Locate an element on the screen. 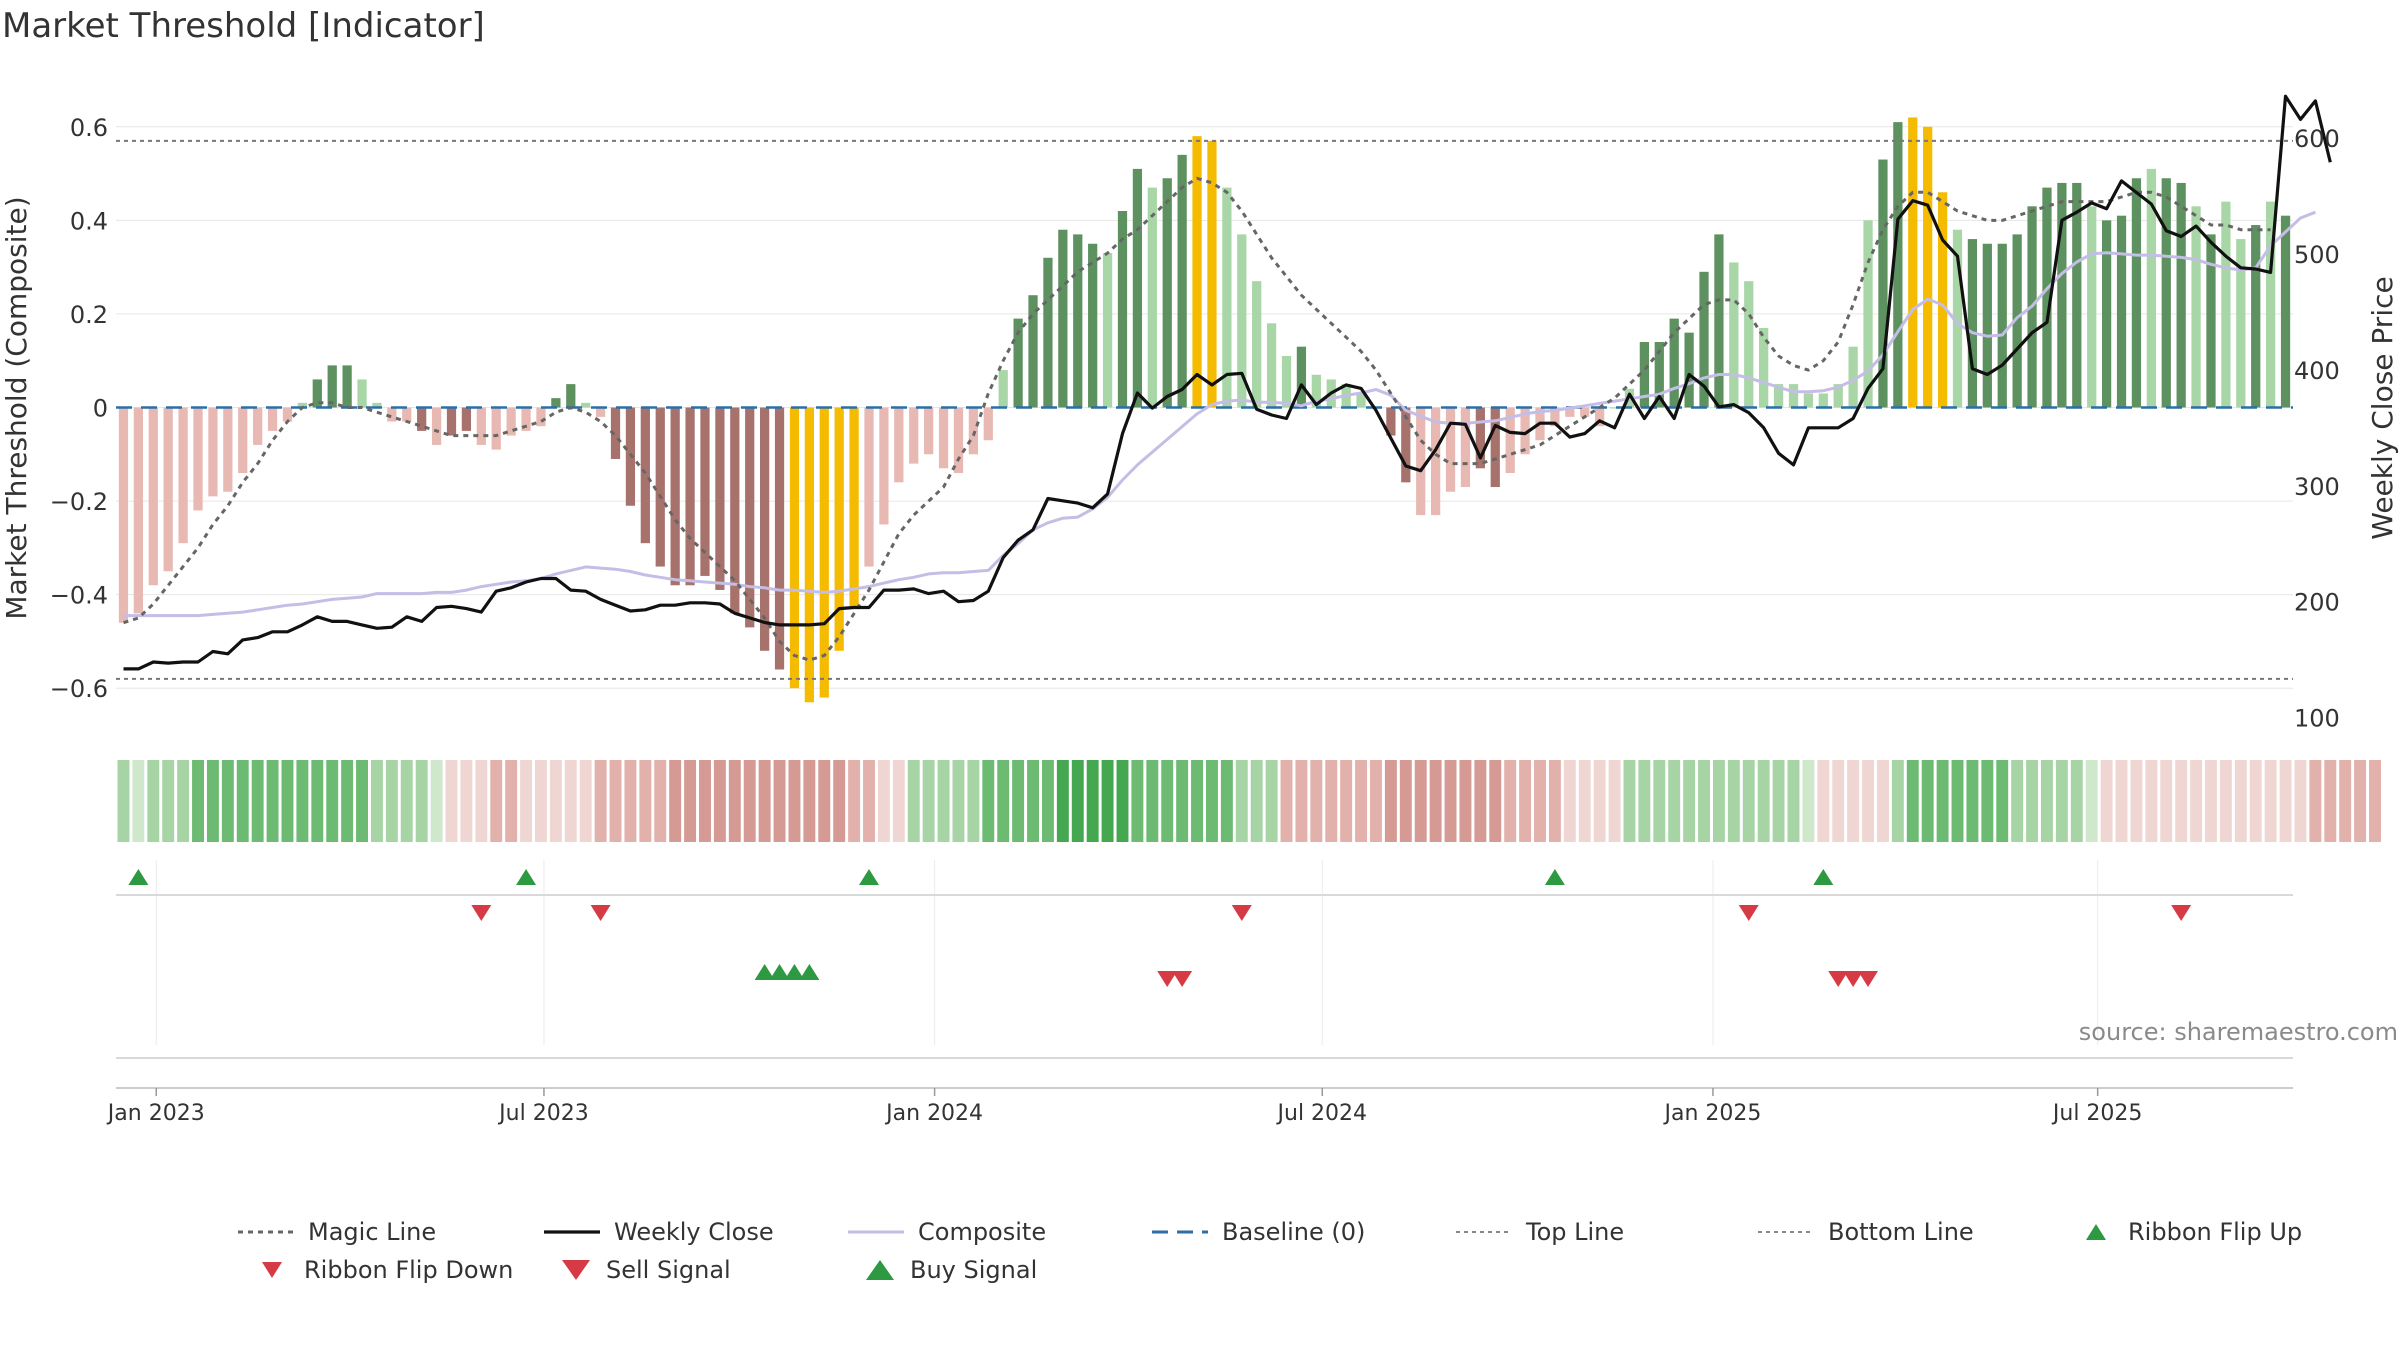 This screenshot has height=1350, width=2400. signal-panels is located at coordinates (1204, 964).